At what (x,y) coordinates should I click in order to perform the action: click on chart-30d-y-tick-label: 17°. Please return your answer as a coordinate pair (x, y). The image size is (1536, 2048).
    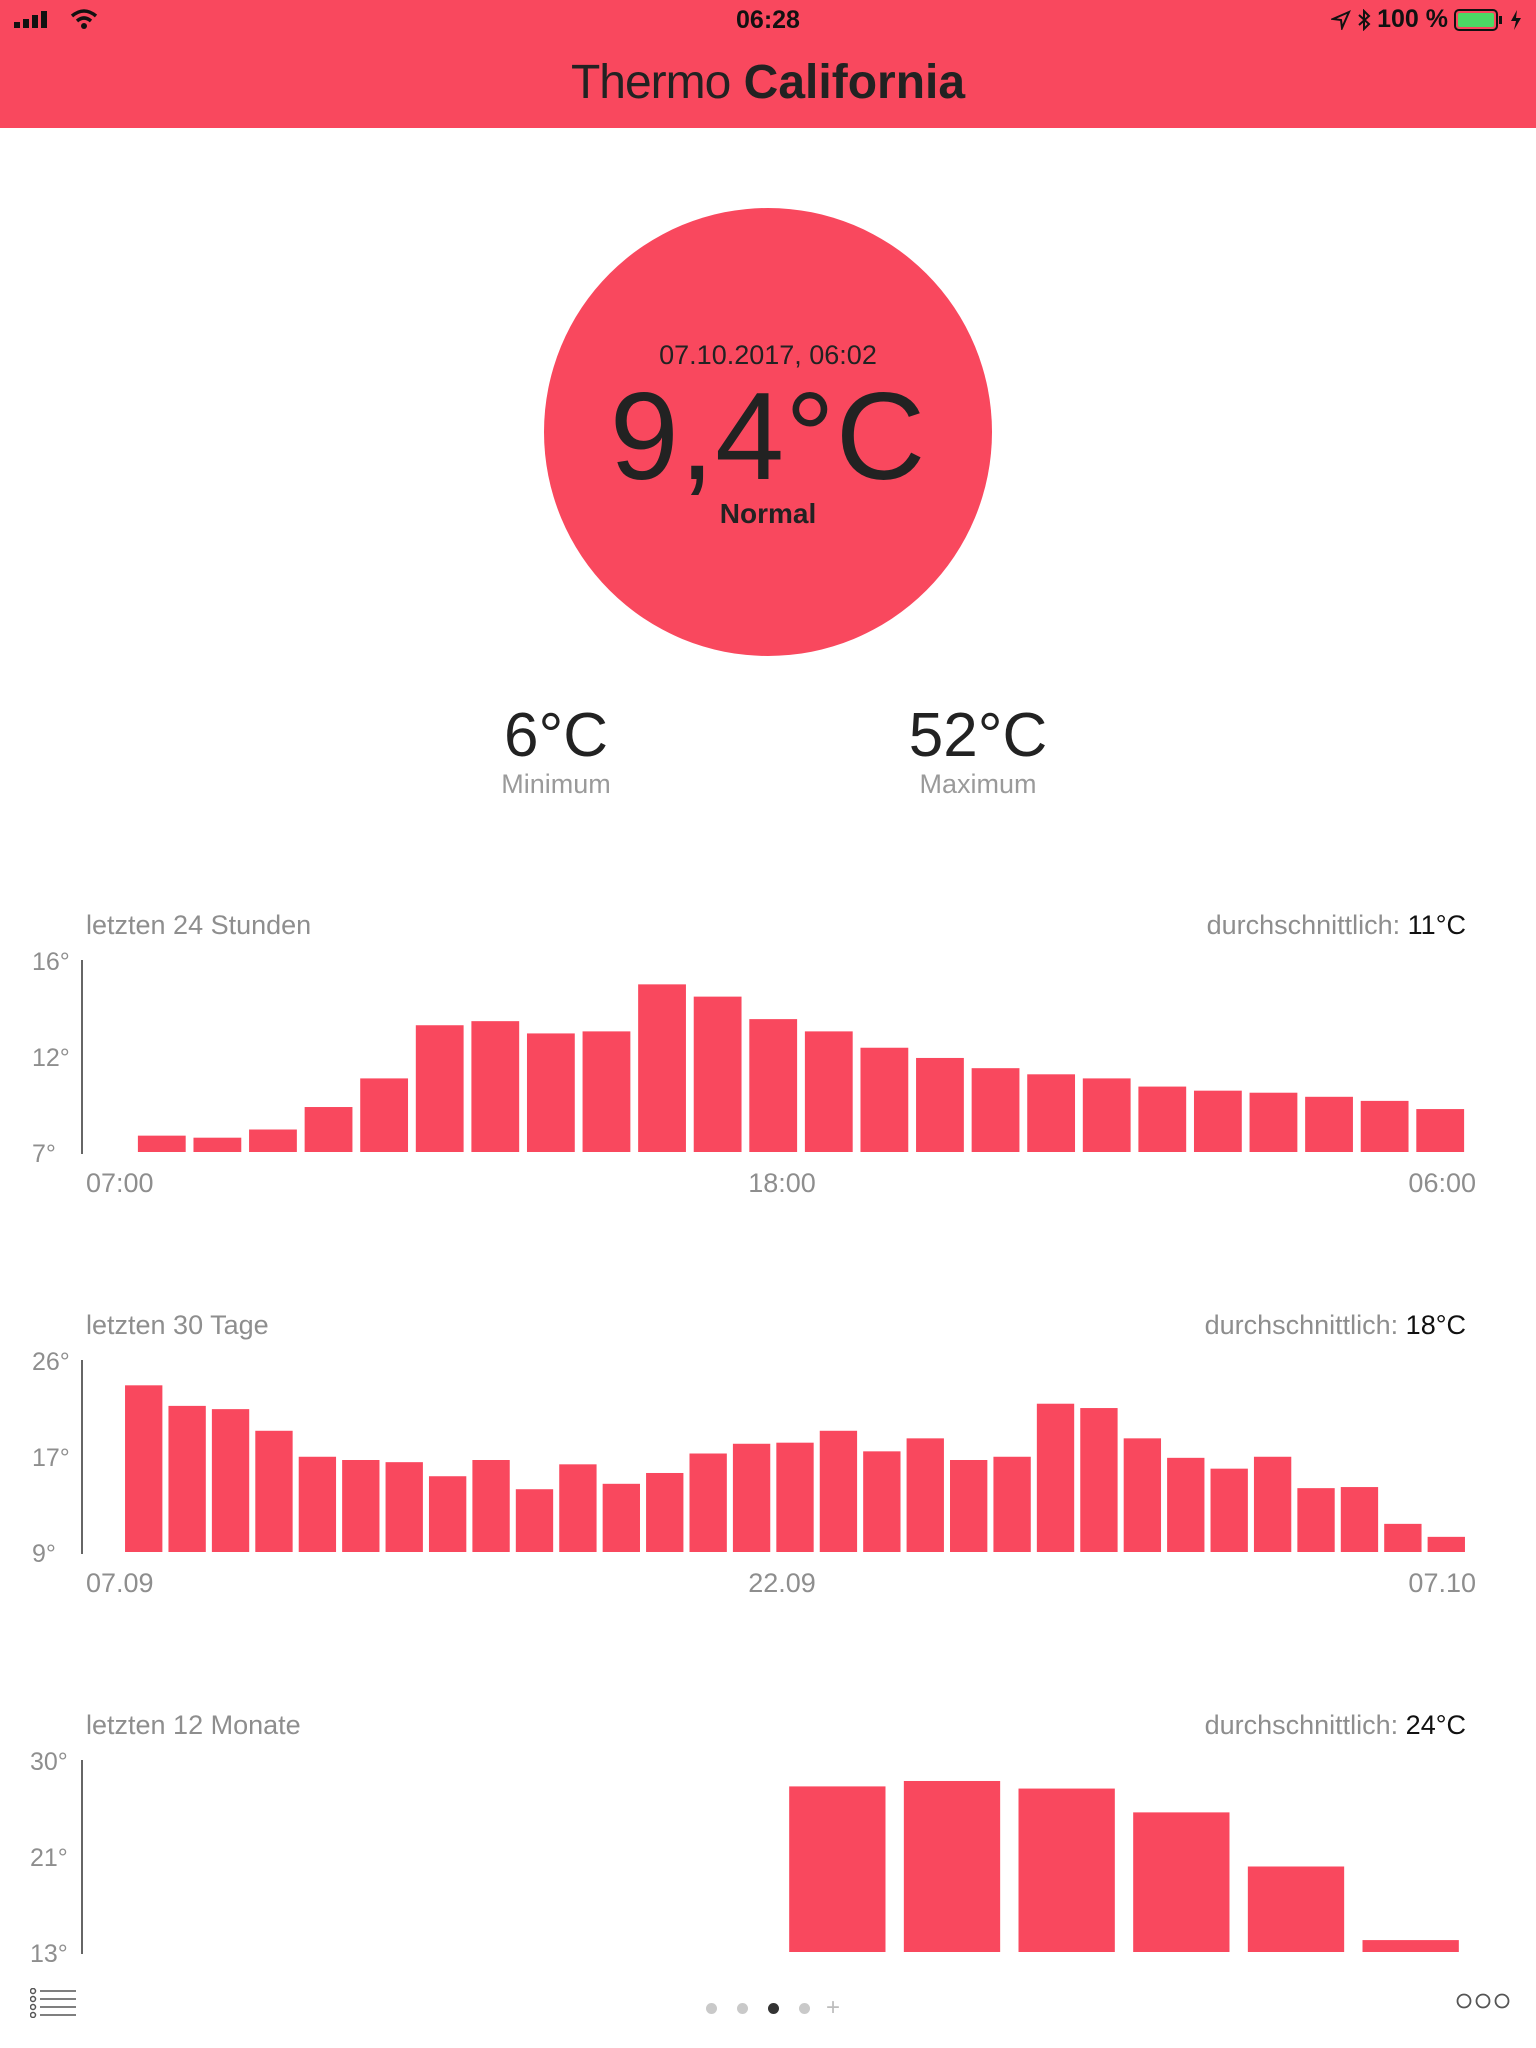
    Looking at the image, I should click on (51, 1458).